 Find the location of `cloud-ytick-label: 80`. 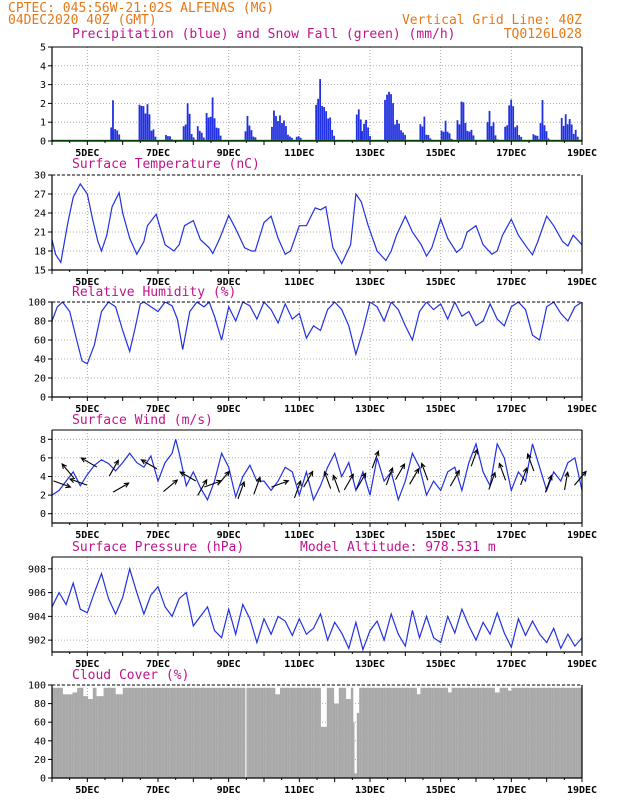

cloud-ytick-label: 80 is located at coordinates (40, 704).